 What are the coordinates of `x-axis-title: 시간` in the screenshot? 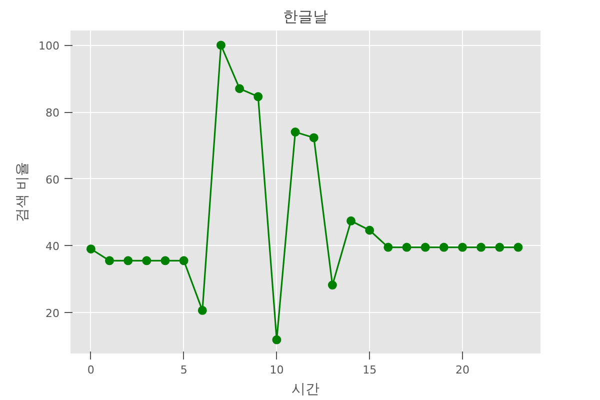 It's located at (306, 390).